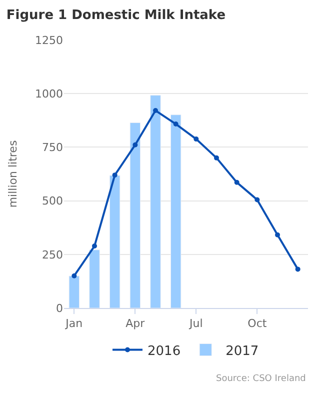 Image resolution: width=320 pixels, height=400 pixels. What do you see at coordinates (116, 16) in the screenshot?
I see `chart-title: Figure 1 Domestic Milk Intake` at bounding box center [116, 16].